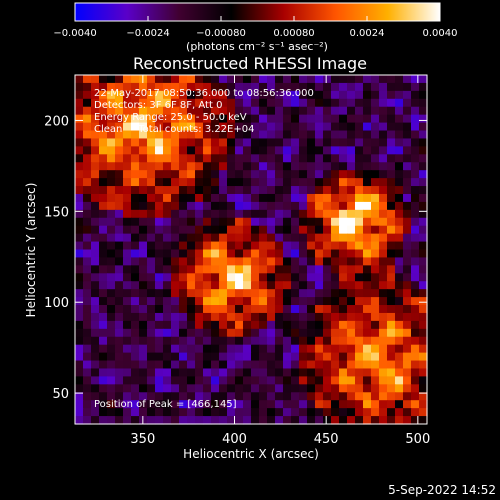  I want to click on footer-date: 5-Sep-2022 14:52, so click(442, 490).